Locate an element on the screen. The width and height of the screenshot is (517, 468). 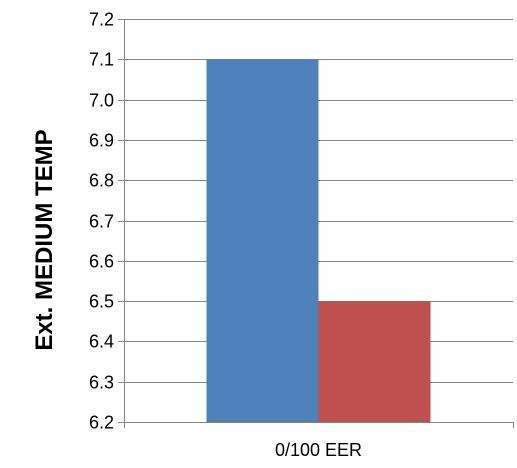
y-tick-label: 7.0 is located at coordinates (101, 101).